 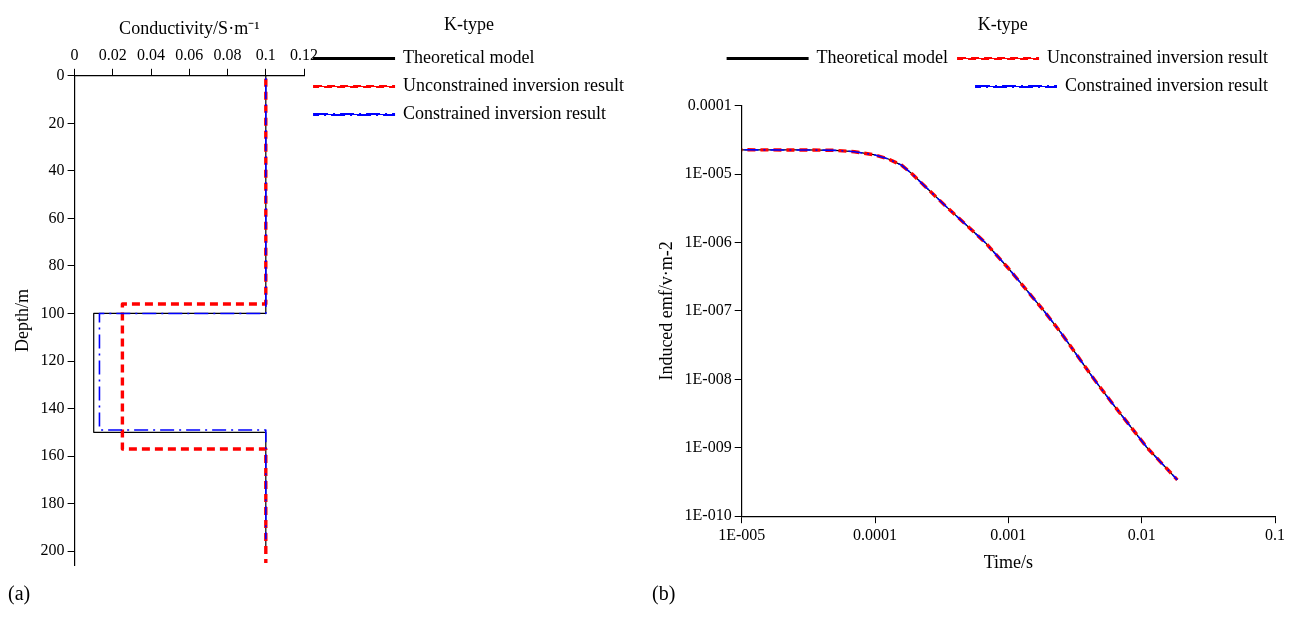 What do you see at coordinates (742, 534) in the screenshot?
I see `x-tick-label: 1E-005` at bounding box center [742, 534].